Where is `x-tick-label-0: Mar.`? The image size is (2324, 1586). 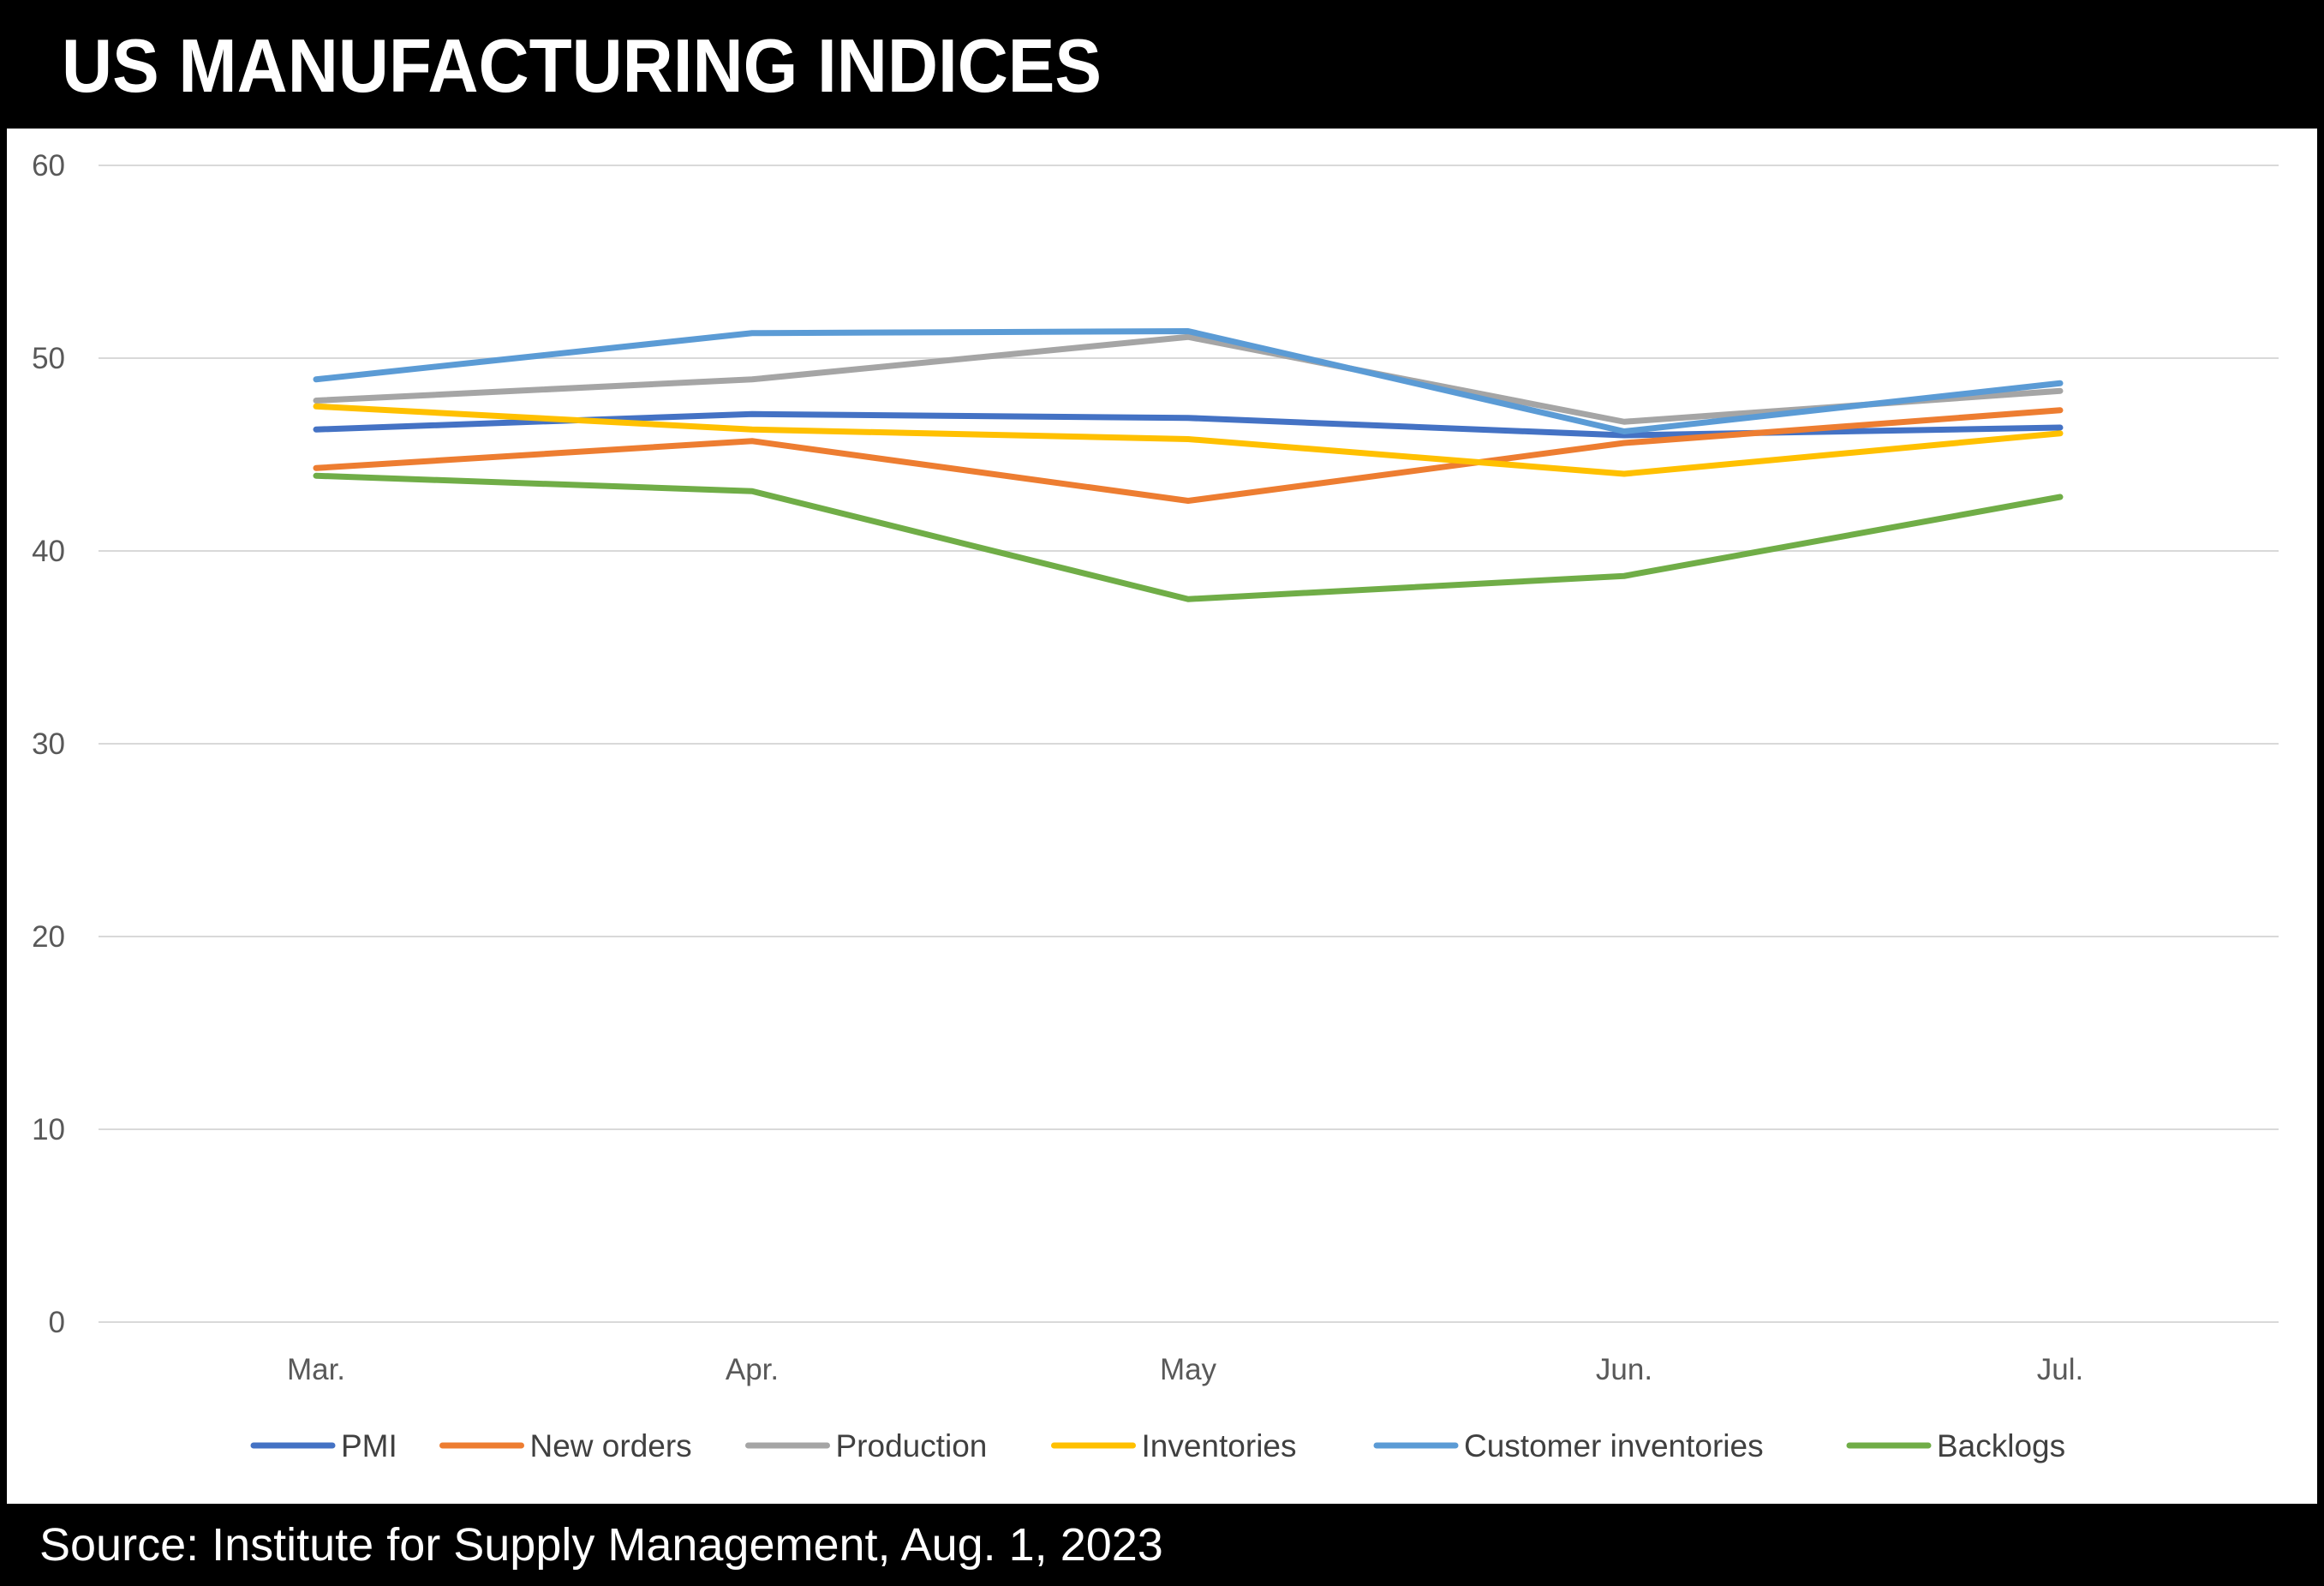
x-tick-label-0: Mar. is located at coordinates (316, 1369).